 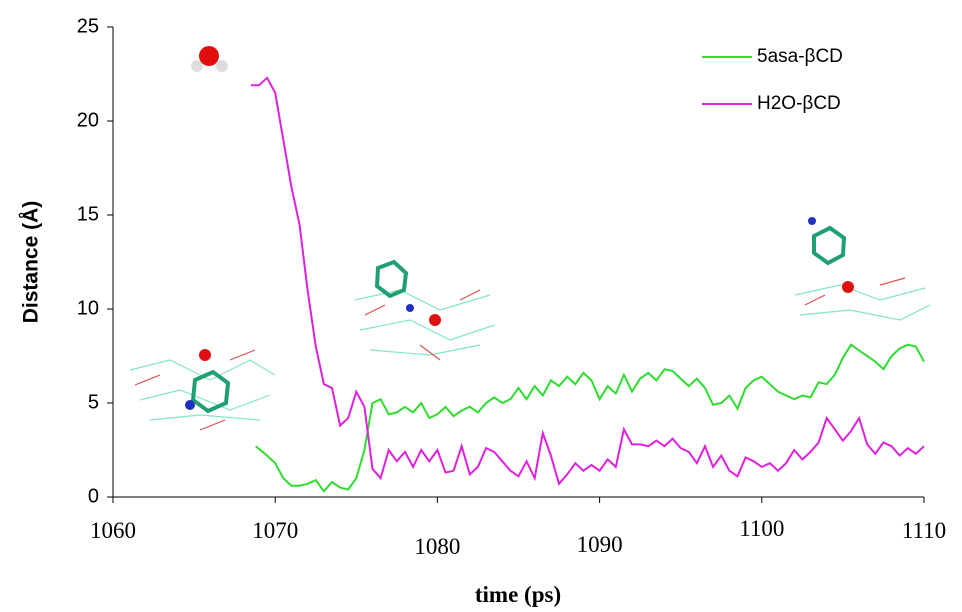 What do you see at coordinates (924, 530) in the screenshot?
I see `x-tick-label: 1110` at bounding box center [924, 530].